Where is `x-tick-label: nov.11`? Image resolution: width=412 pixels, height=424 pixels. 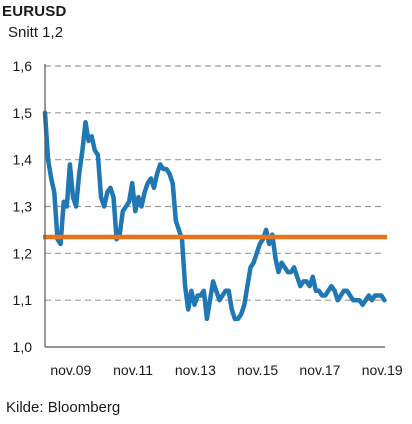 x-tick-label: nov.11 is located at coordinates (133, 370).